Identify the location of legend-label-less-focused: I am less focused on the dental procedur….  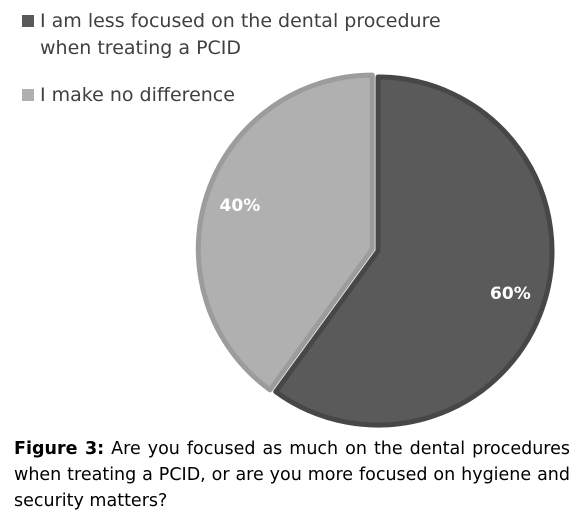
(240, 34).